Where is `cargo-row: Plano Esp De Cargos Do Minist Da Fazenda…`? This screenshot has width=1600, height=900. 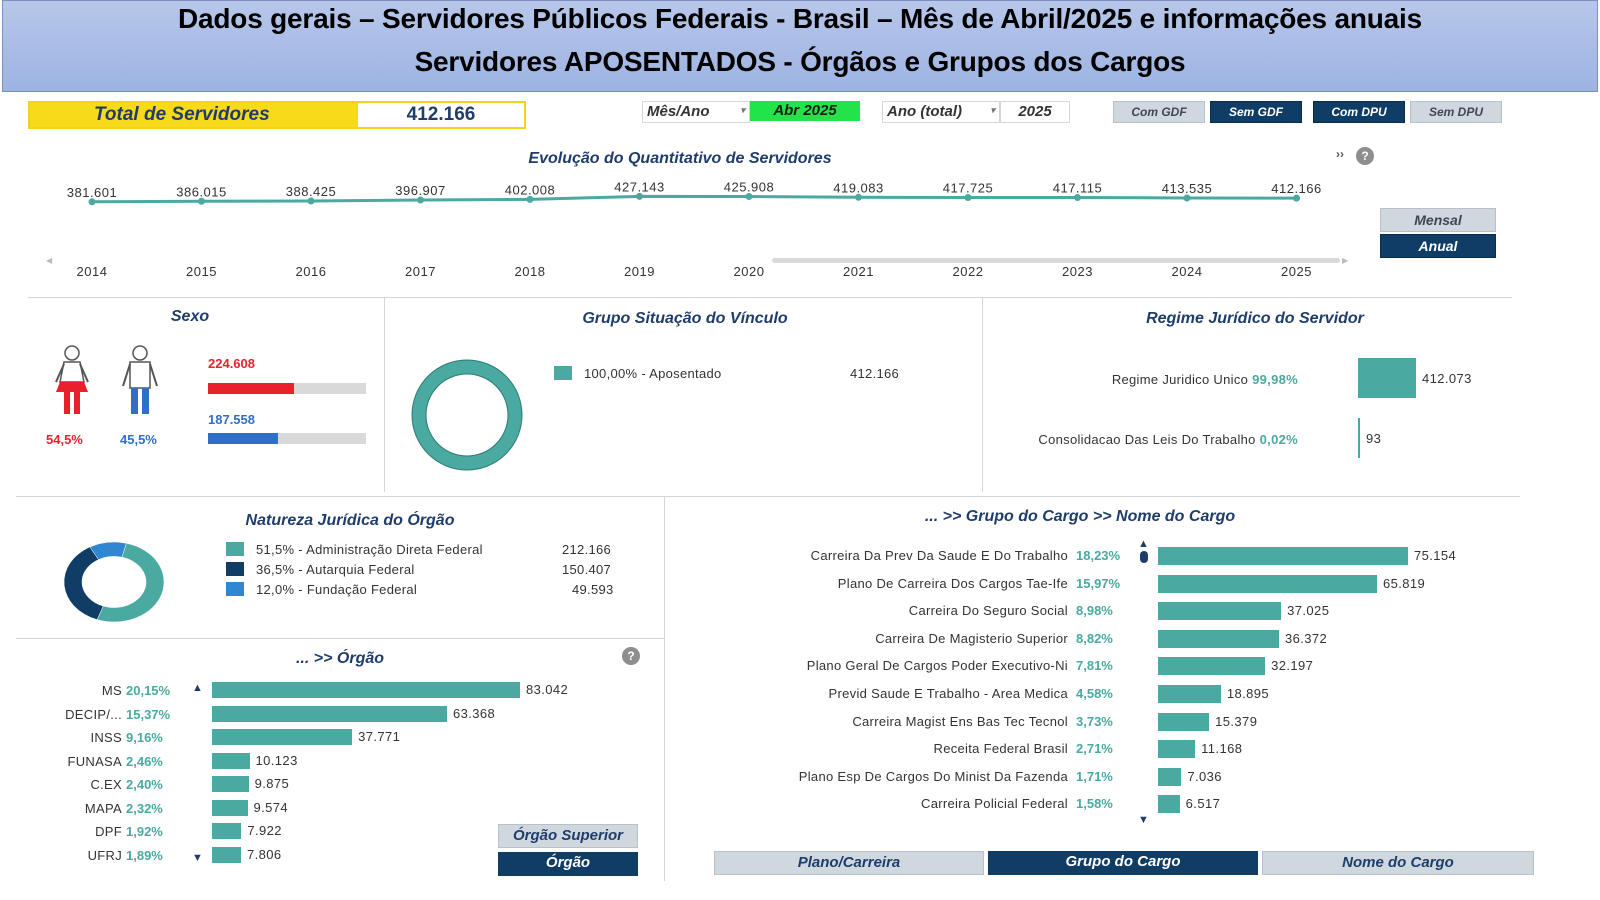
cargo-row: Plano Esp De Cargos Do Minist Da Fazenda… is located at coordinates (1133, 777).